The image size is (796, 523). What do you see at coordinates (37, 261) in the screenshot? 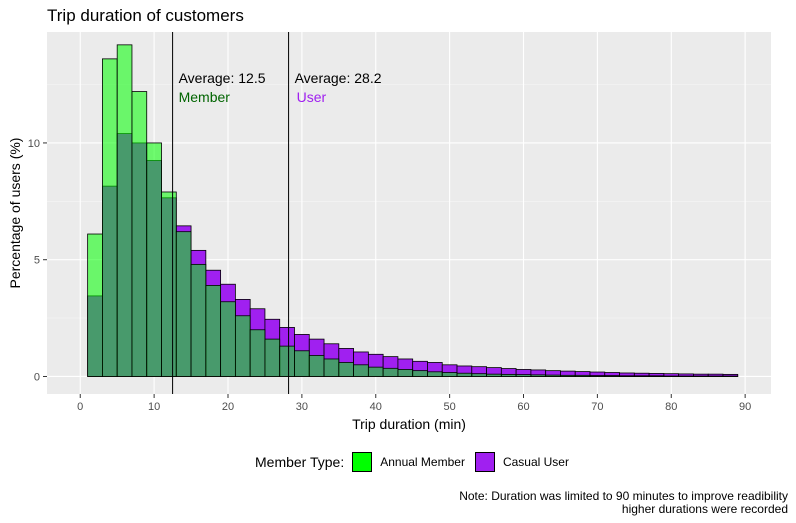
I see `y-tick-label: 5` at bounding box center [37, 261].